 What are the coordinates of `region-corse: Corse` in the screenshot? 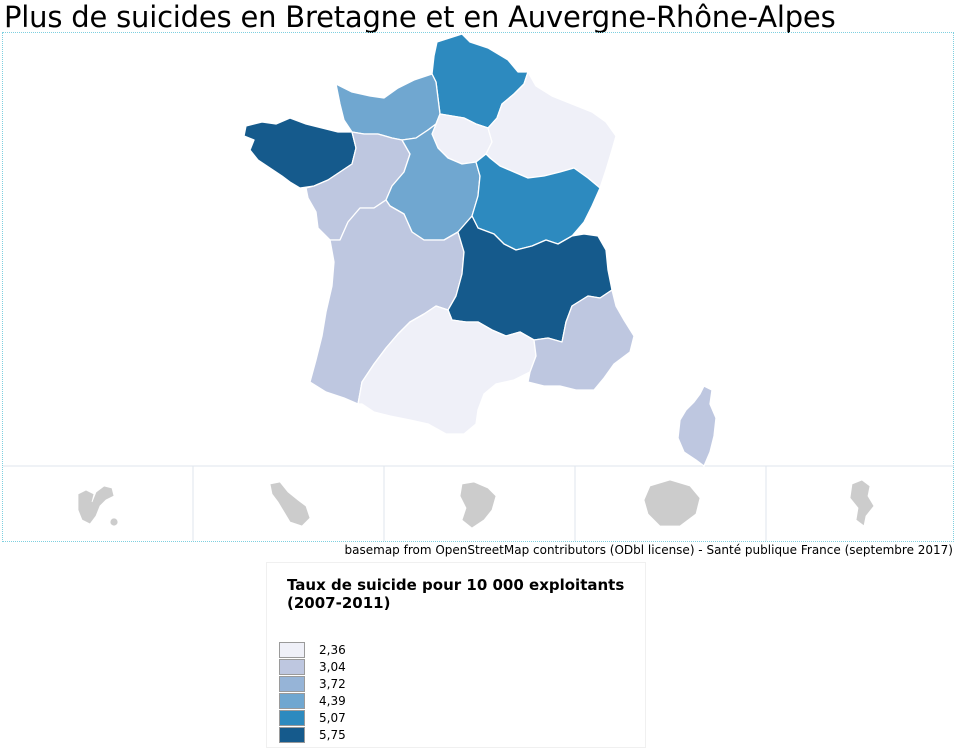 It's located at (697, 426).